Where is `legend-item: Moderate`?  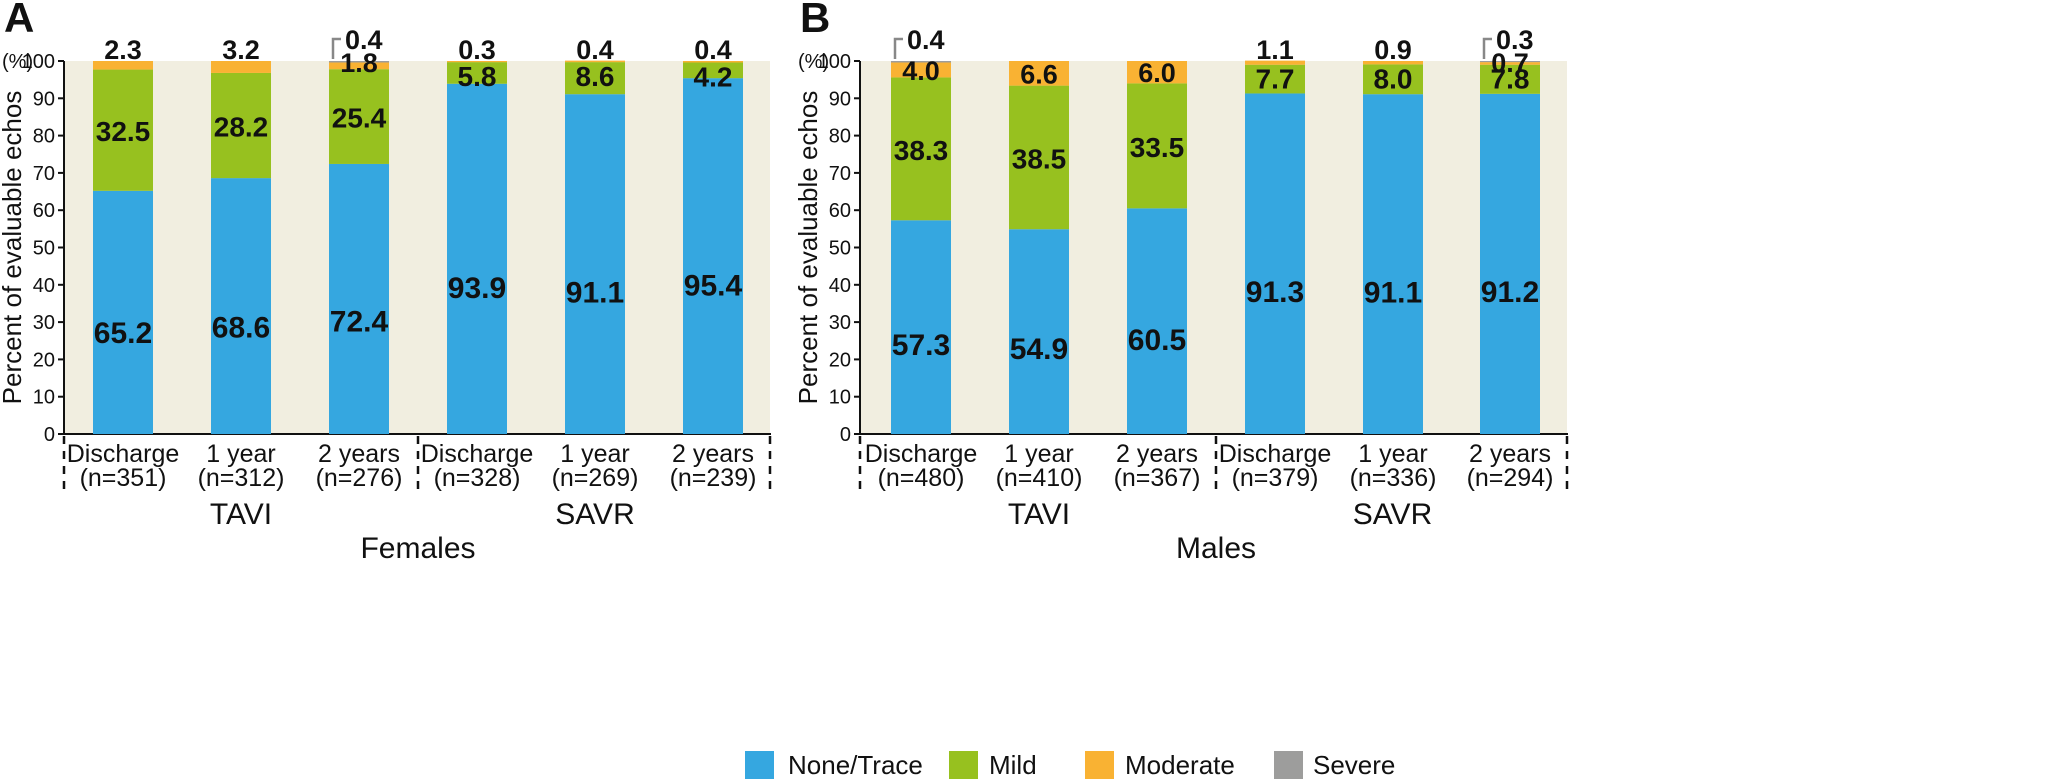 legend-item: Moderate is located at coordinates (1160, 764).